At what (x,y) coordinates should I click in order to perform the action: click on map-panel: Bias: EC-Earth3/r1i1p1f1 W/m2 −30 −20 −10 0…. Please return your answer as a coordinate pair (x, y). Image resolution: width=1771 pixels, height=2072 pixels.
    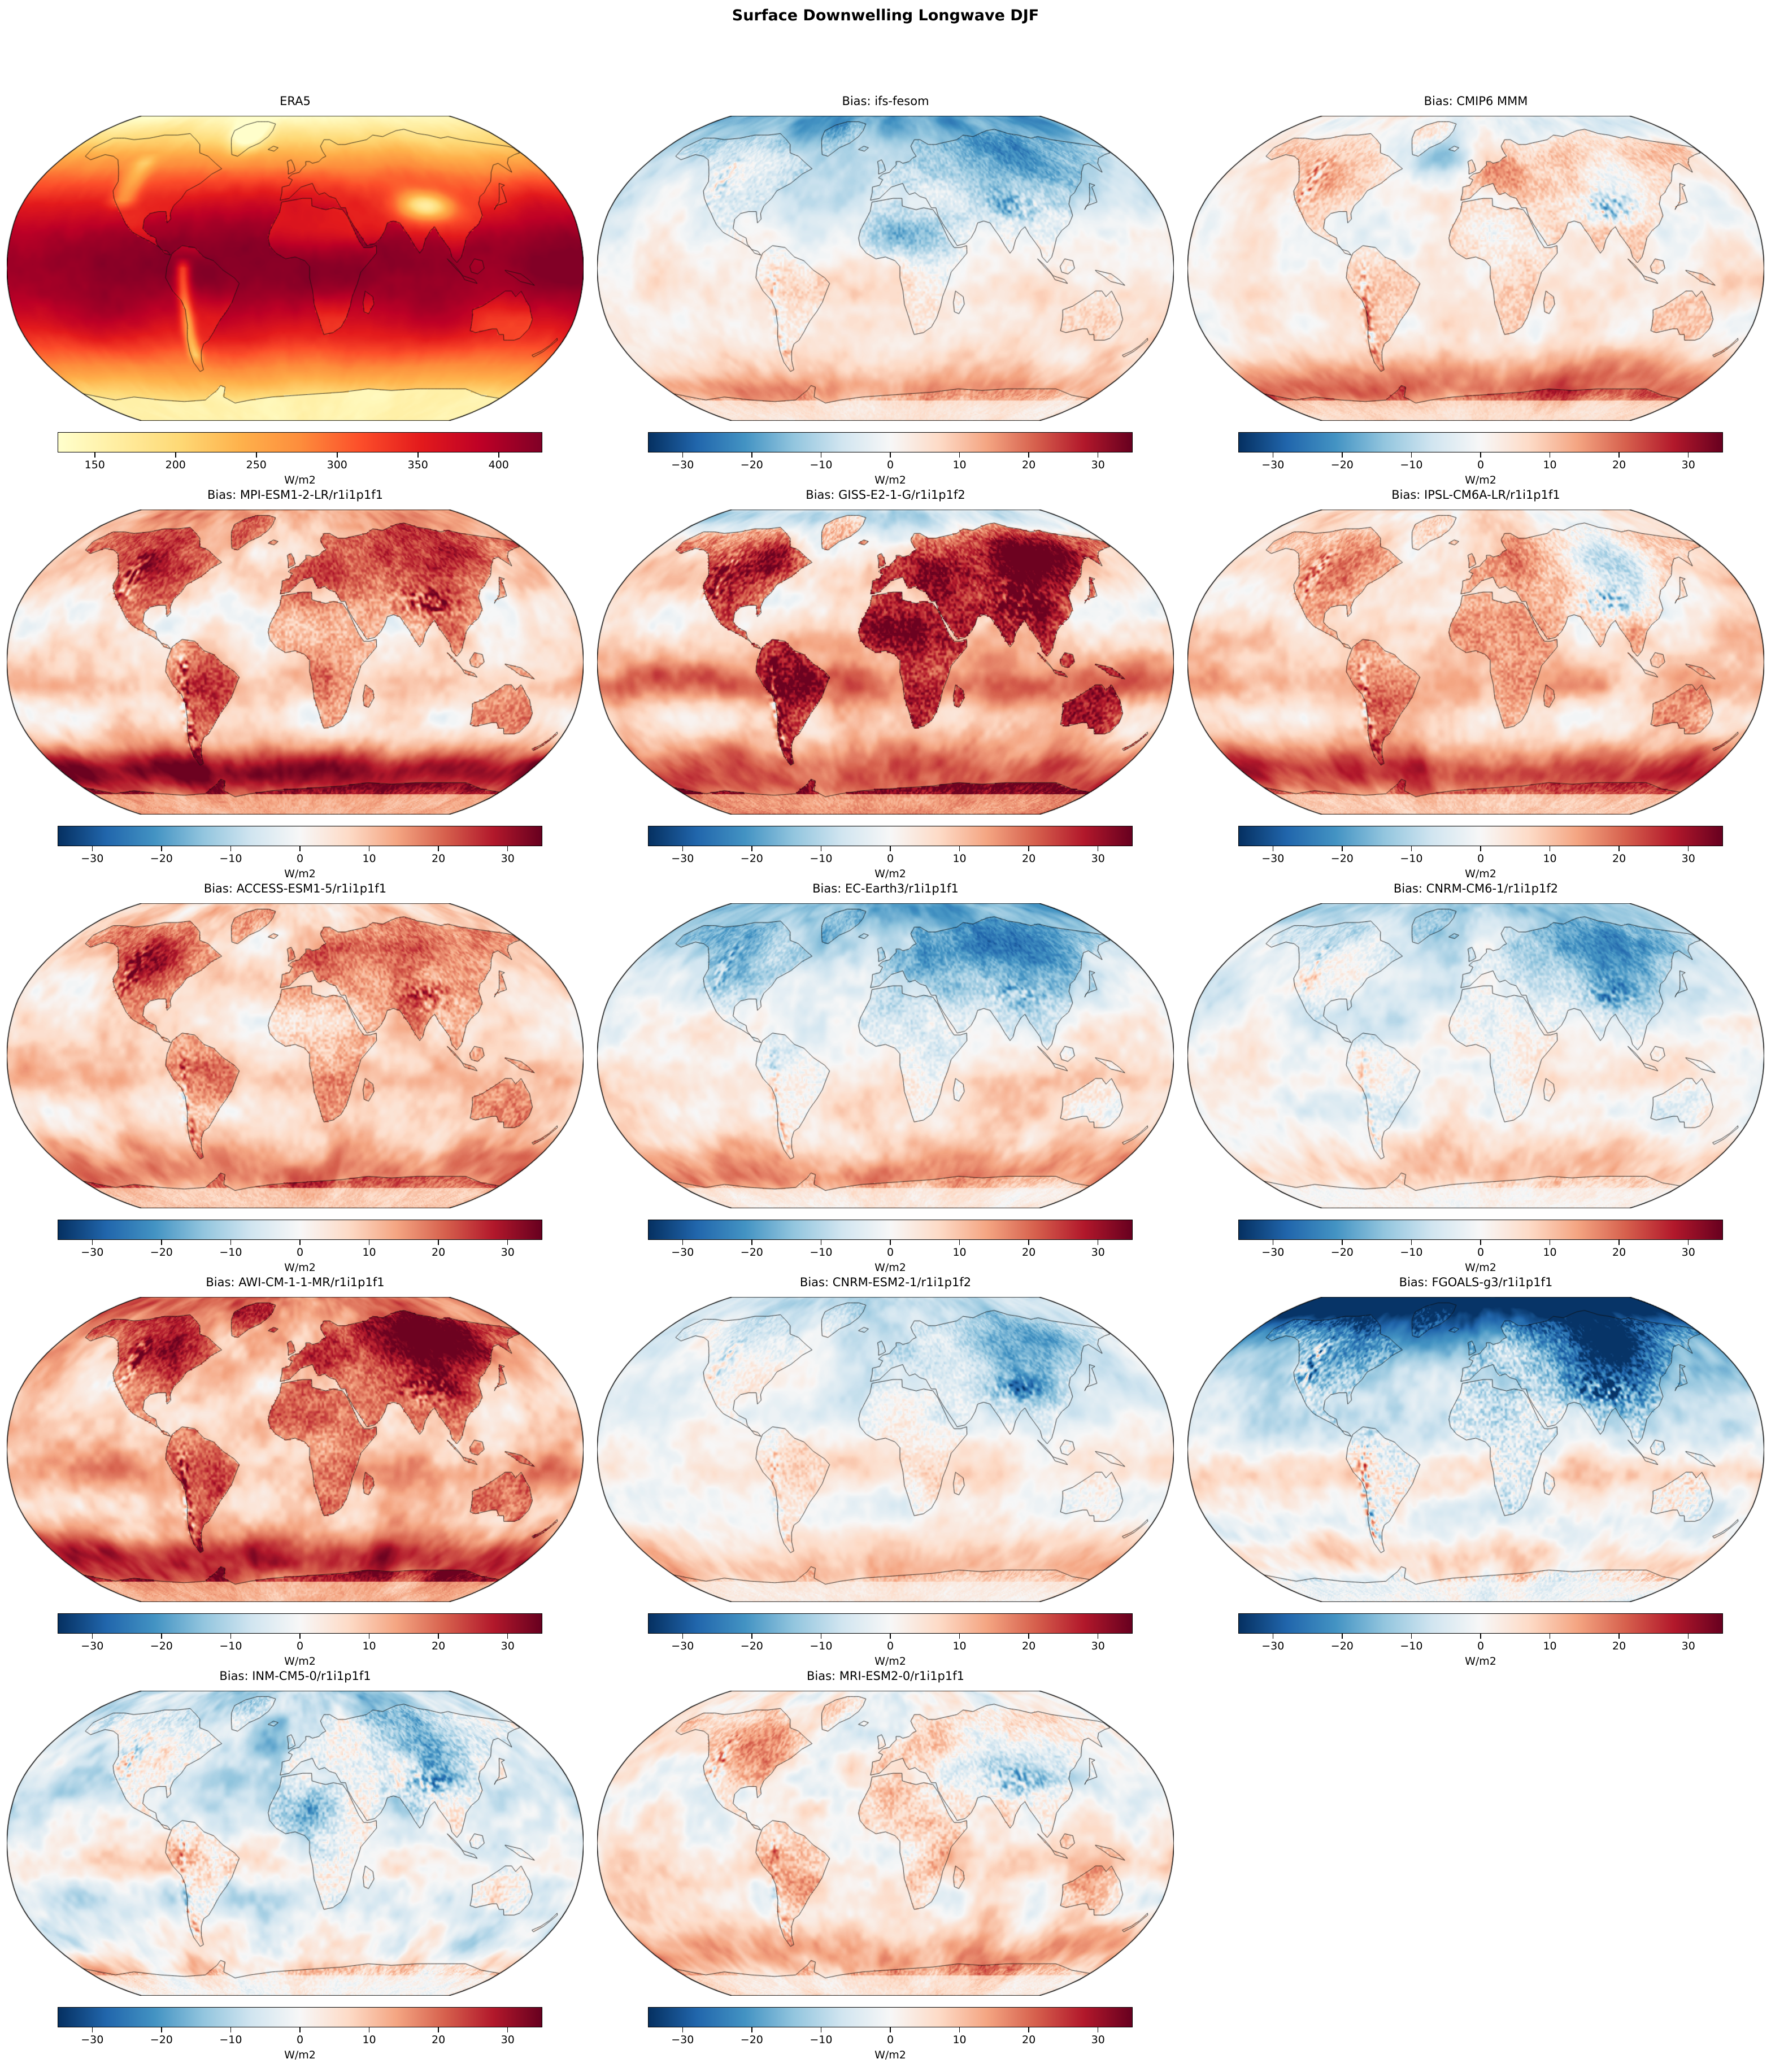
    Looking at the image, I should click on (885, 1073).